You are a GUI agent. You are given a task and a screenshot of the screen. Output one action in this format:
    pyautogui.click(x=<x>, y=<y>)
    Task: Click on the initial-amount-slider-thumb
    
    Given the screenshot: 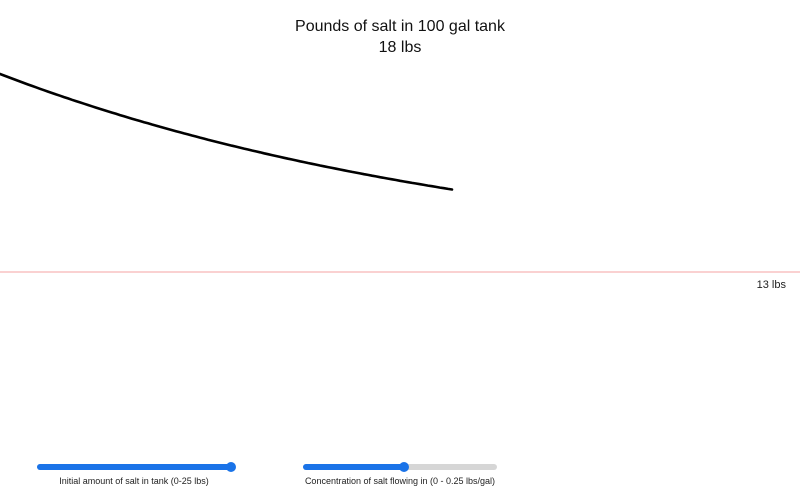 What is the action you would take?
    pyautogui.click(x=231, y=467)
    